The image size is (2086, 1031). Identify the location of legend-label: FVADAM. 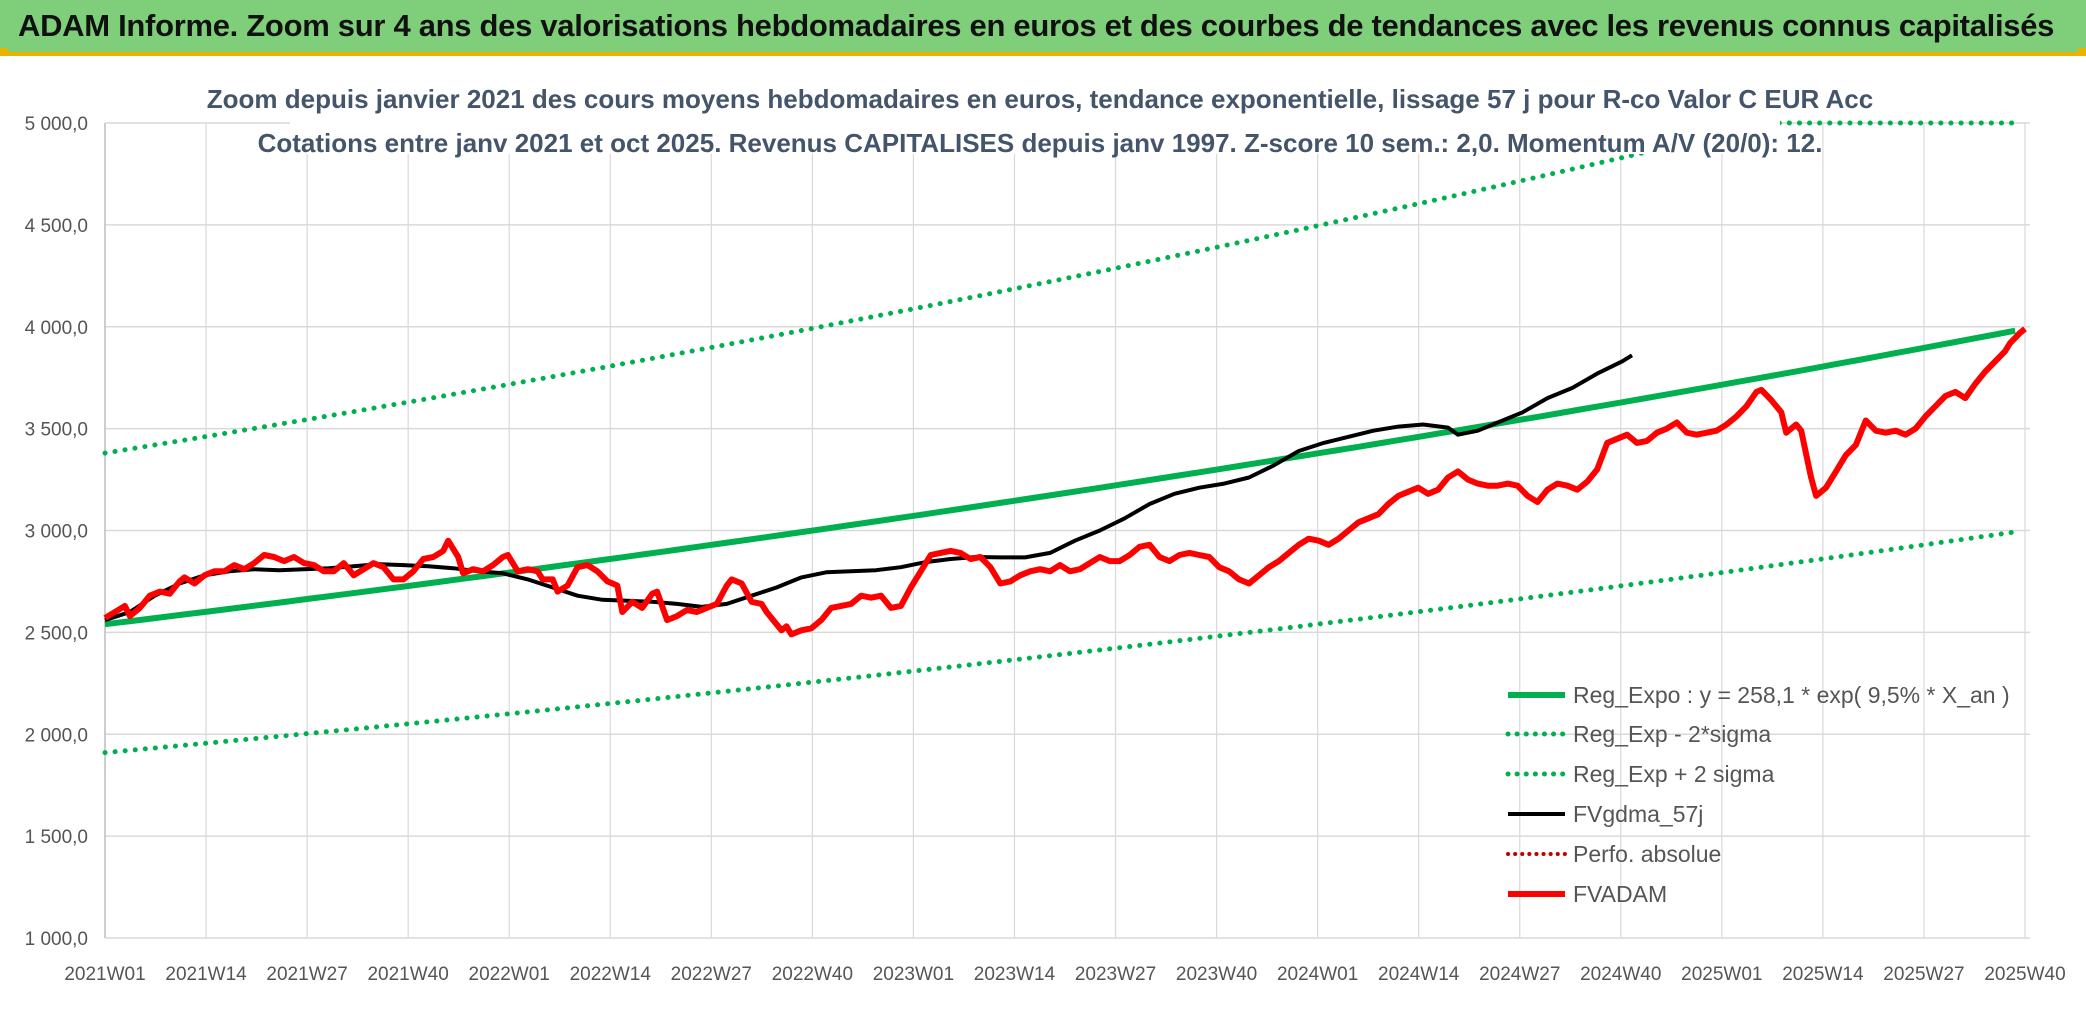
(1620, 894).